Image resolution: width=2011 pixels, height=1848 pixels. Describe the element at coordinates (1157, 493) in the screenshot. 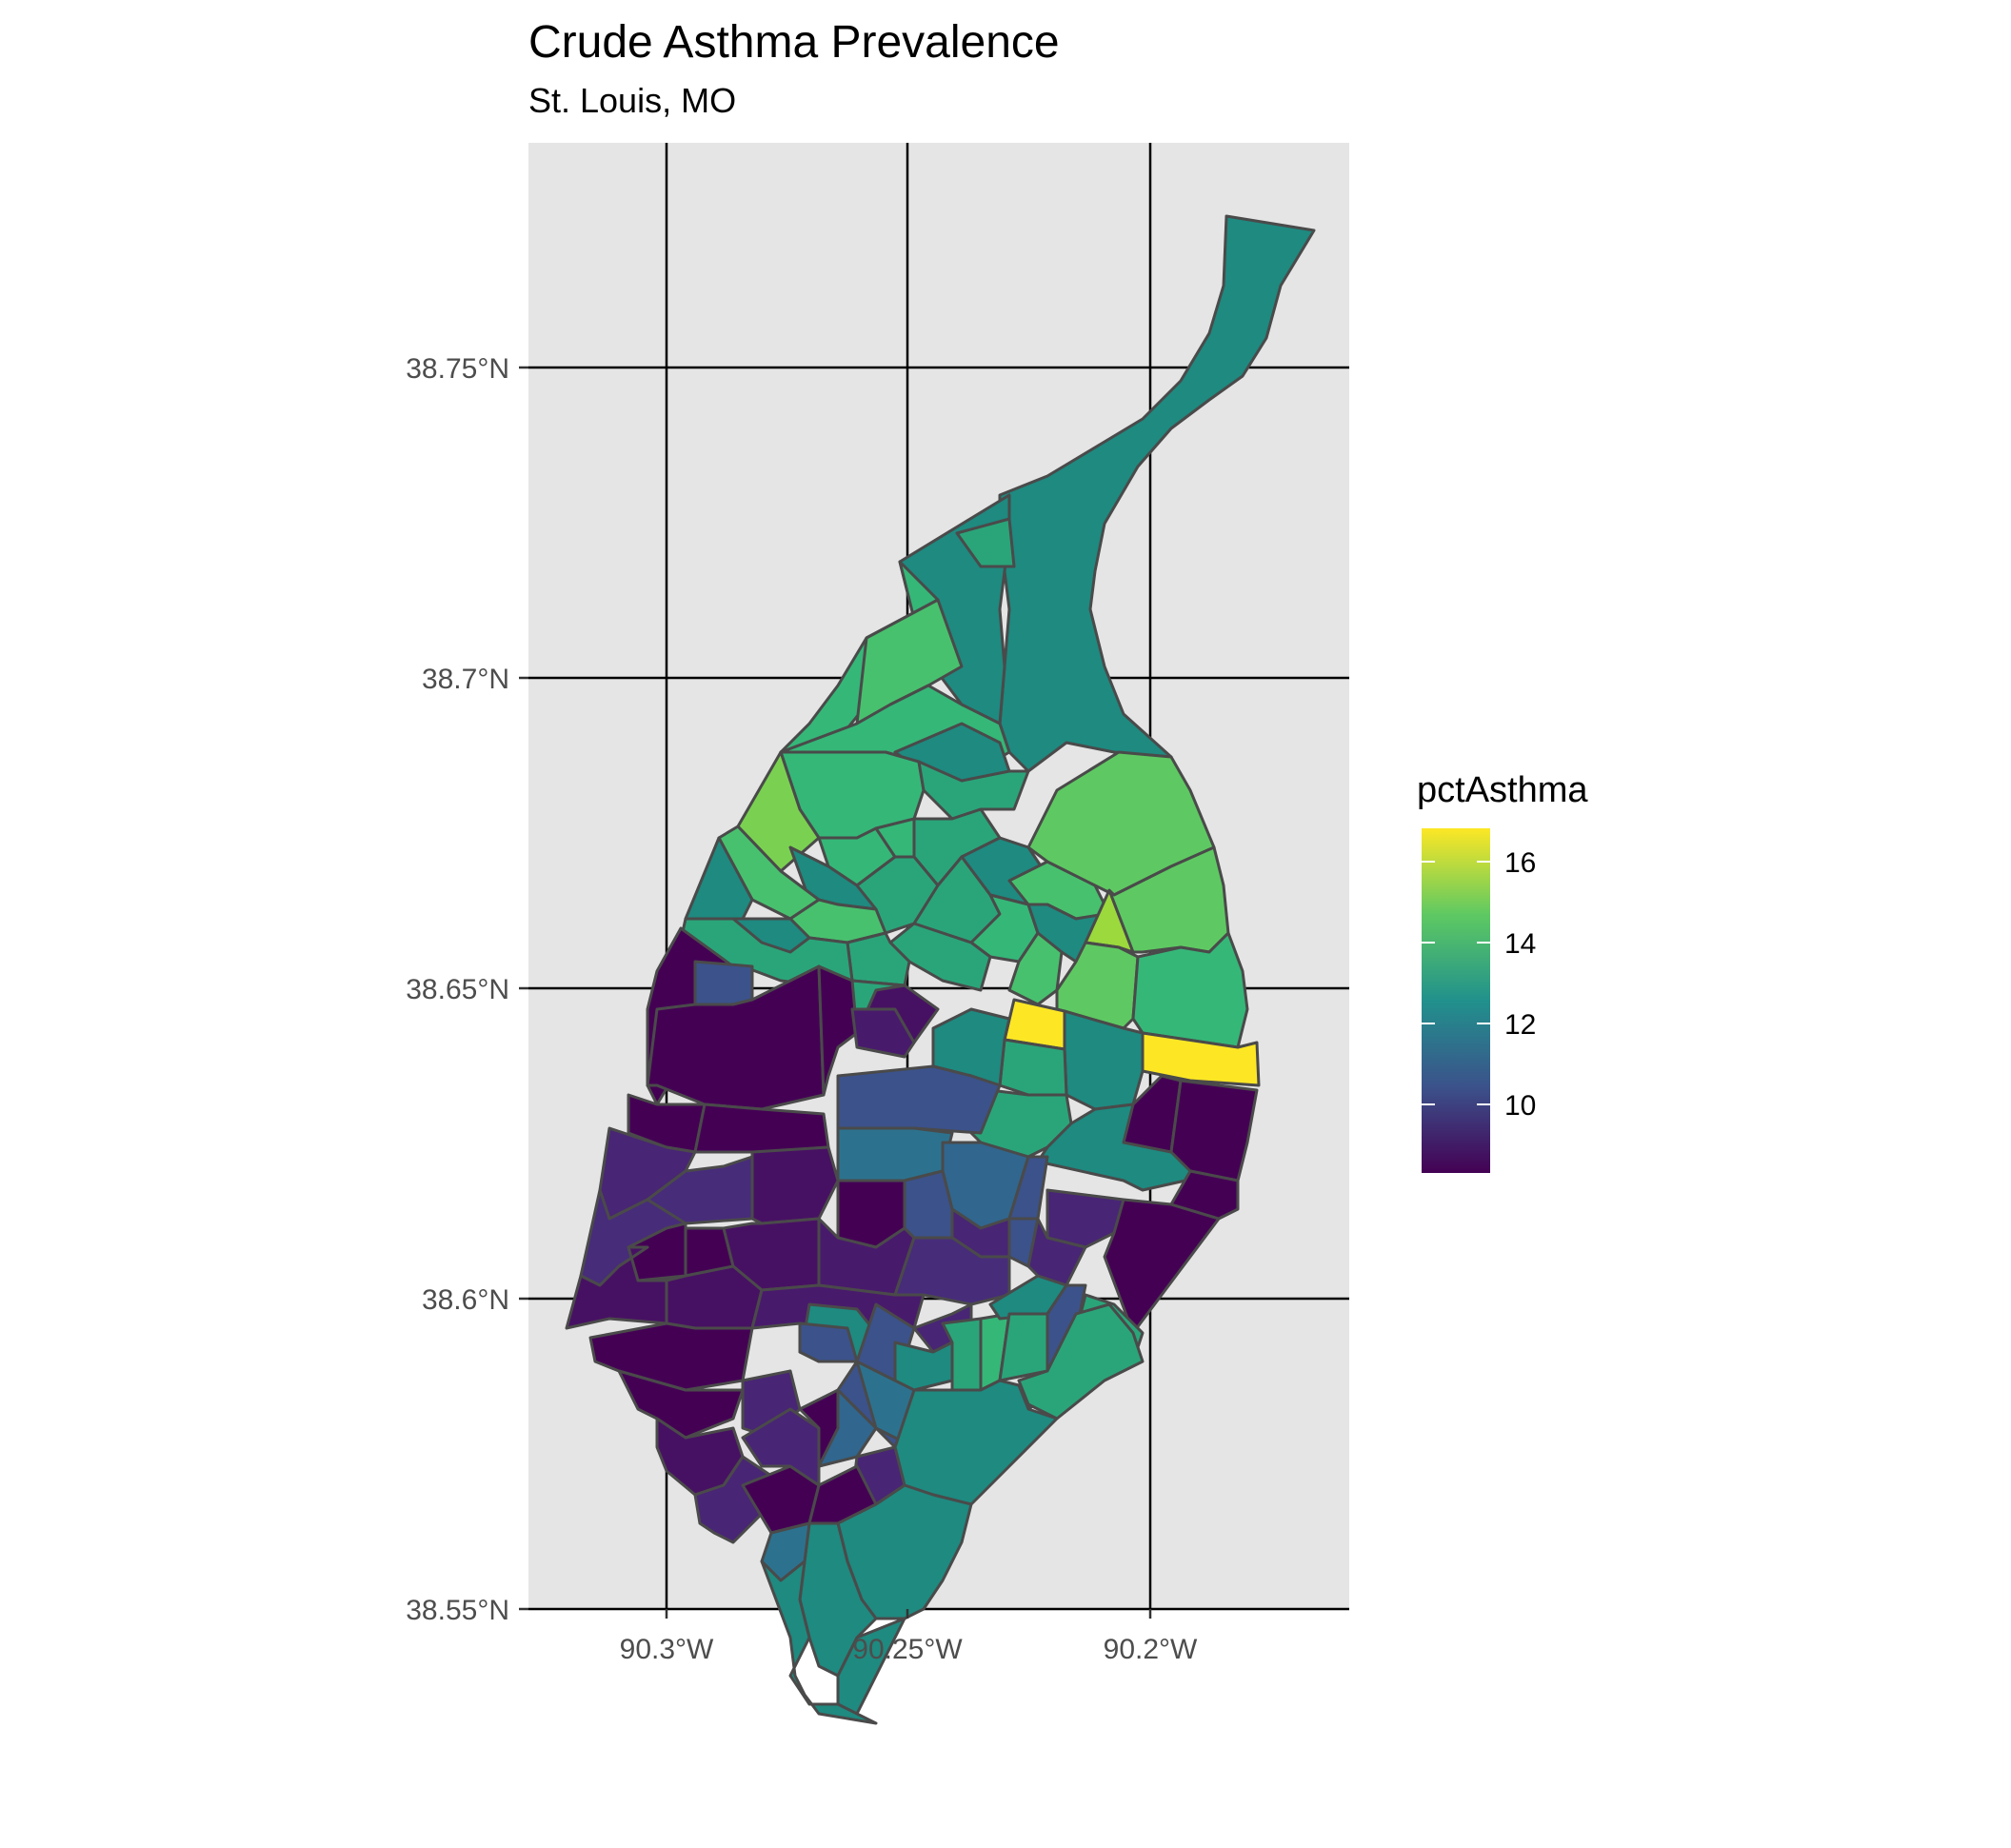

I see `tract-north-river` at that location.